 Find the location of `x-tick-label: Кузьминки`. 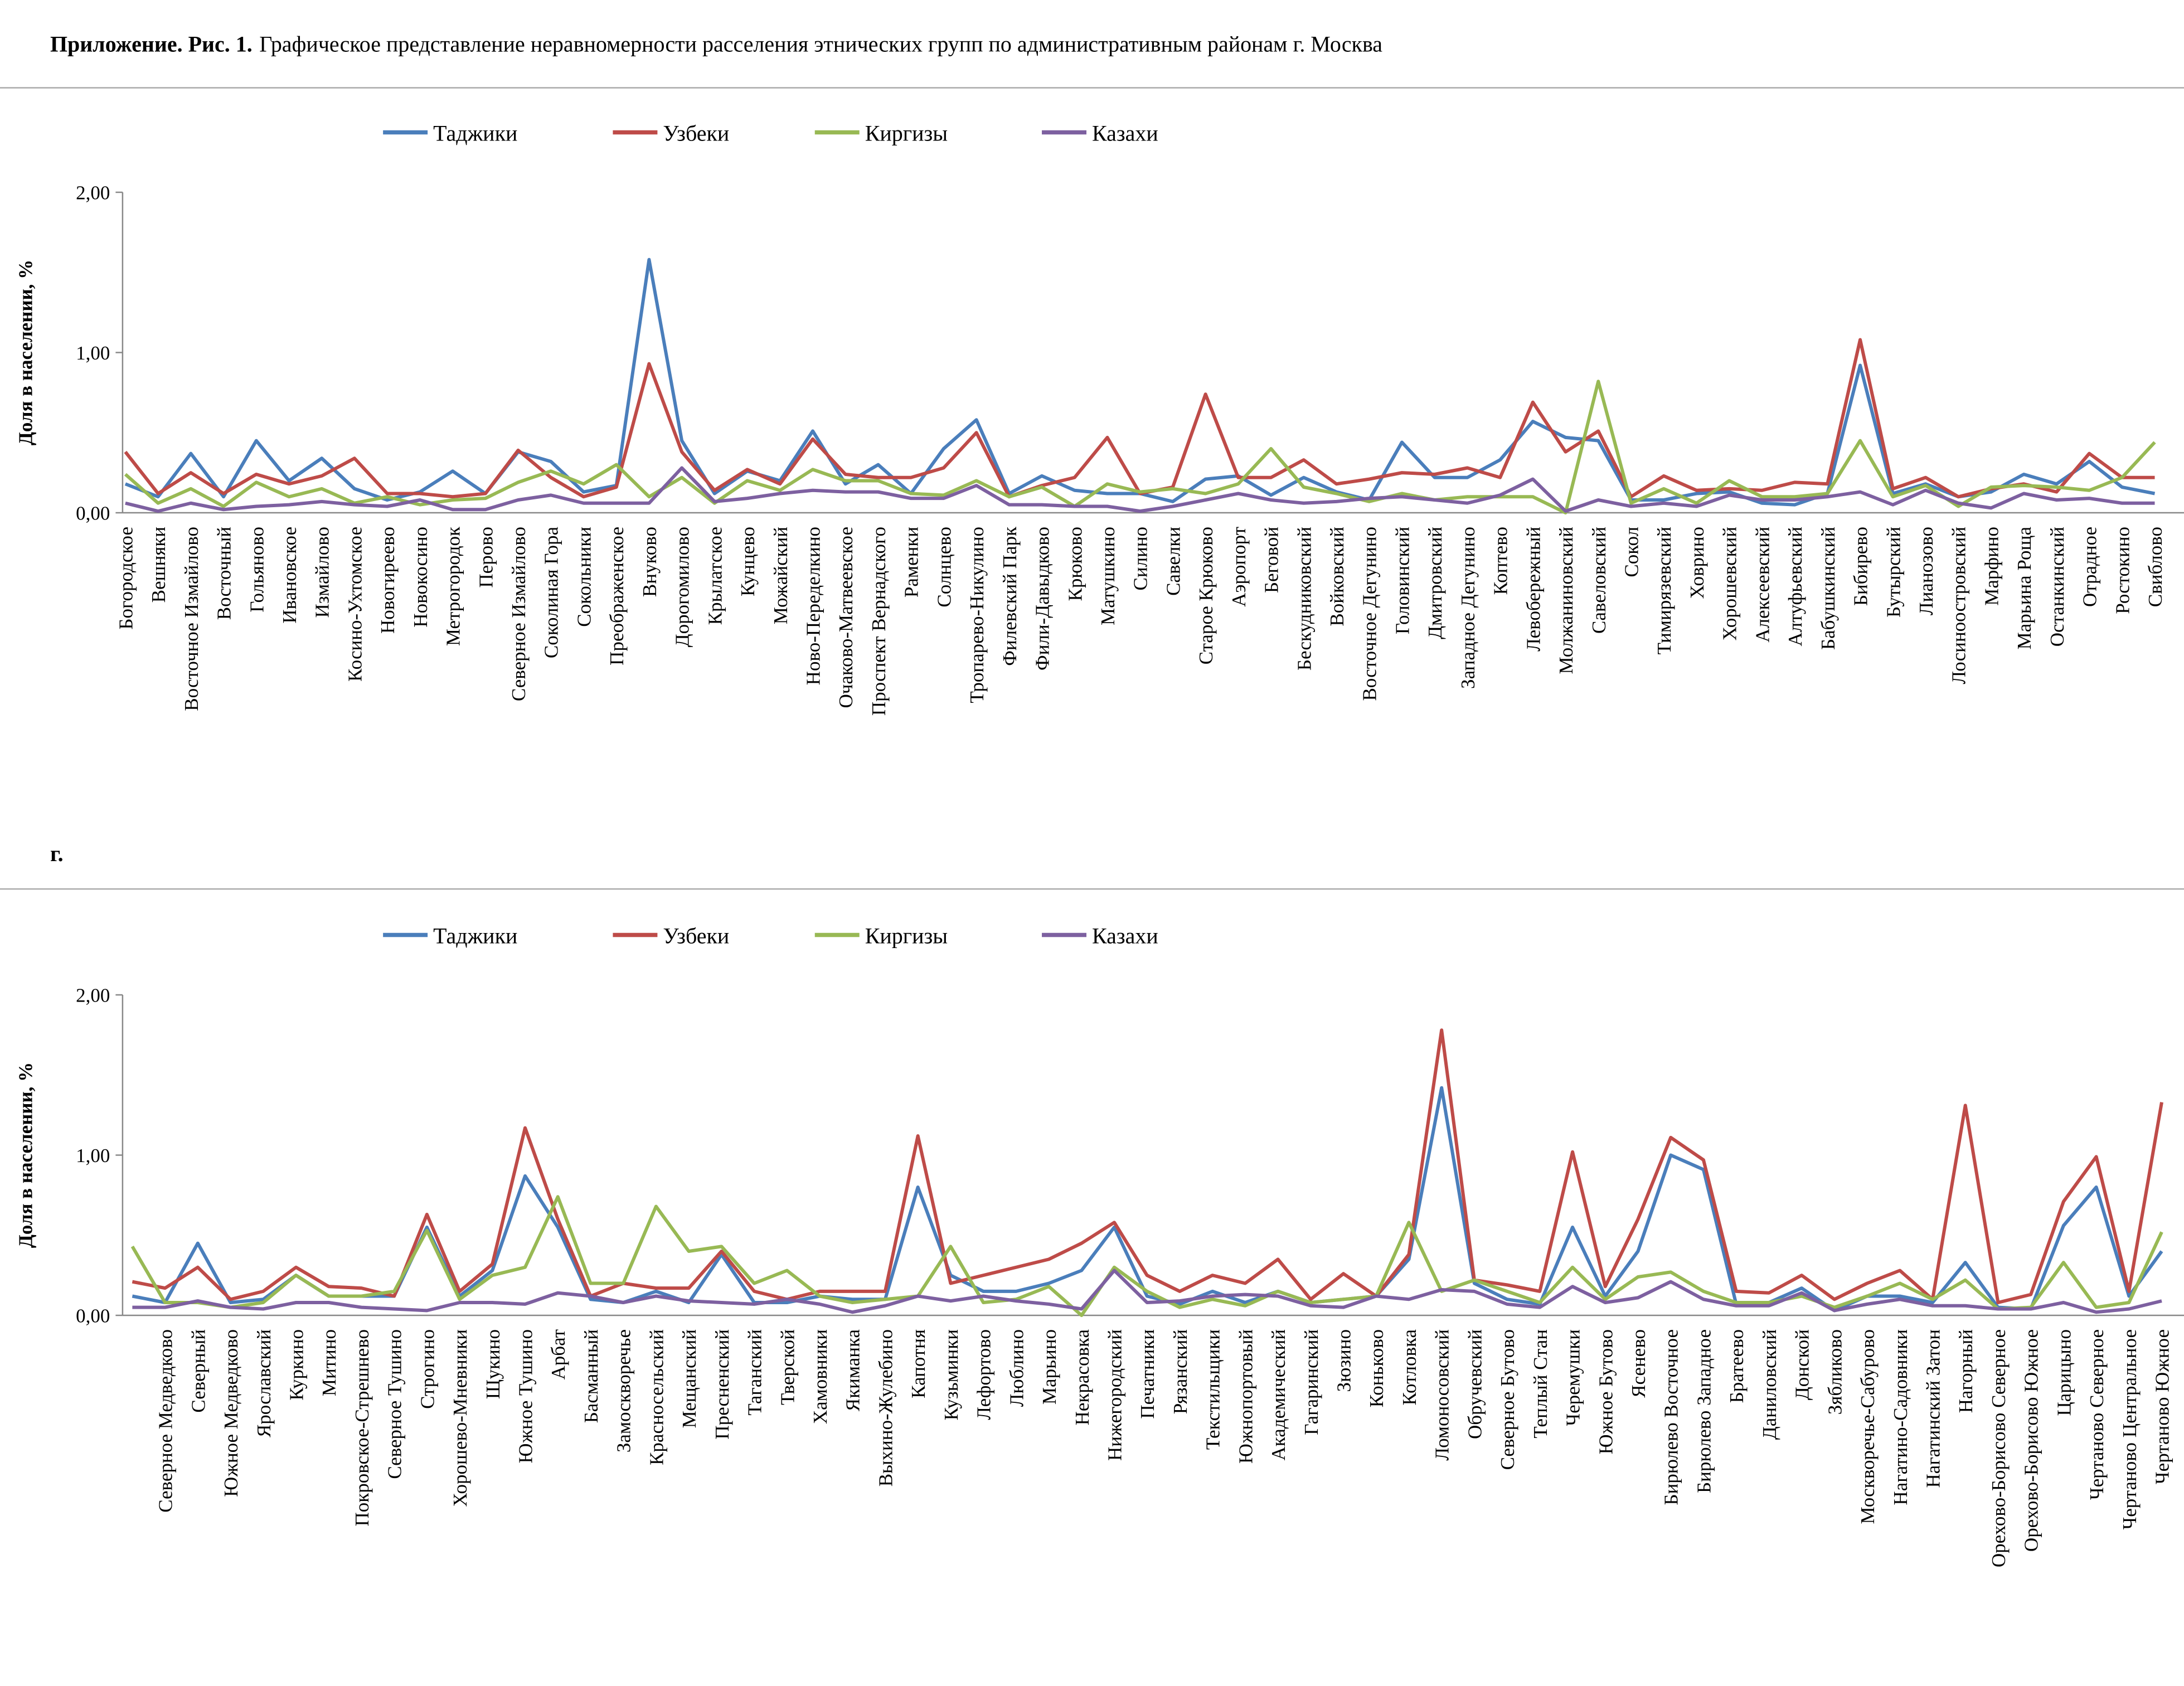

x-tick-label: Кузьминки is located at coordinates (951, 1374).